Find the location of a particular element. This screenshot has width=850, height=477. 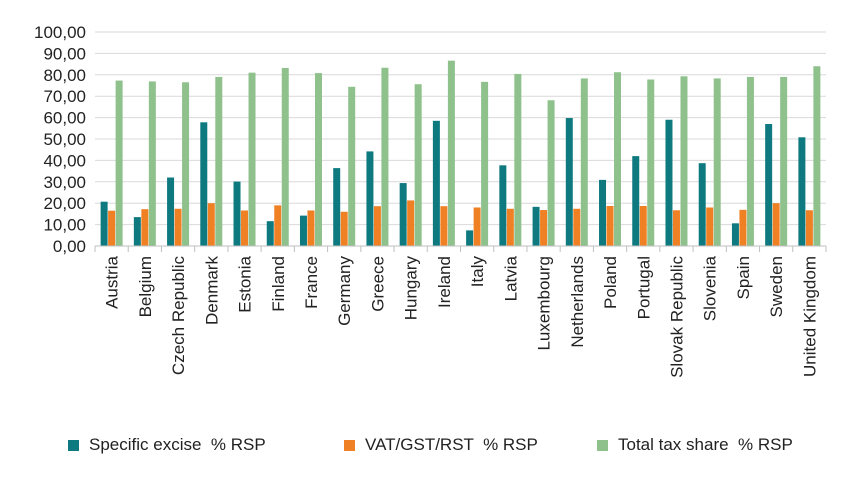

y-tick-label: 20,00 is located at coordinates (64, 203).